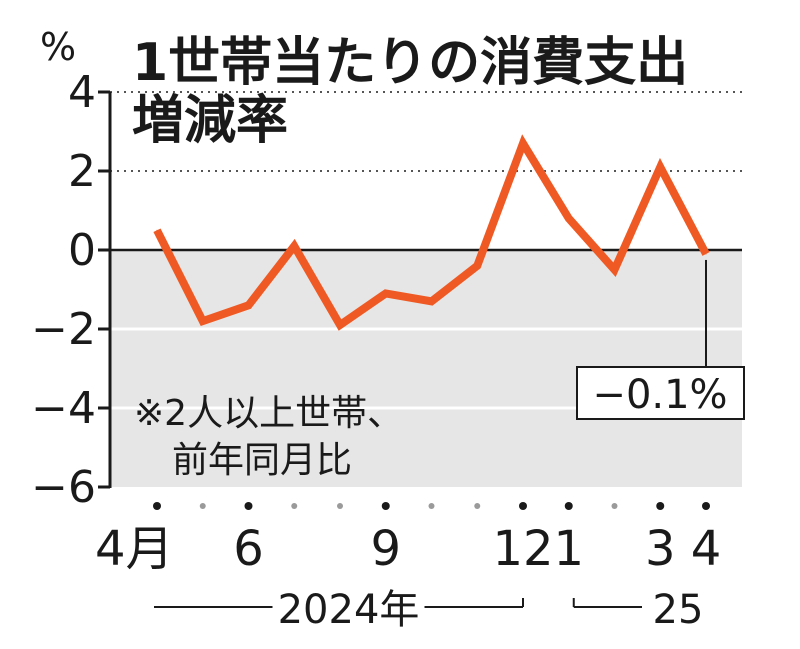 This screenshot has width=800, height=649. Describe the element at coordinates (660, 549) in the screenshot. I see `x-tick-label: 3` at that location.